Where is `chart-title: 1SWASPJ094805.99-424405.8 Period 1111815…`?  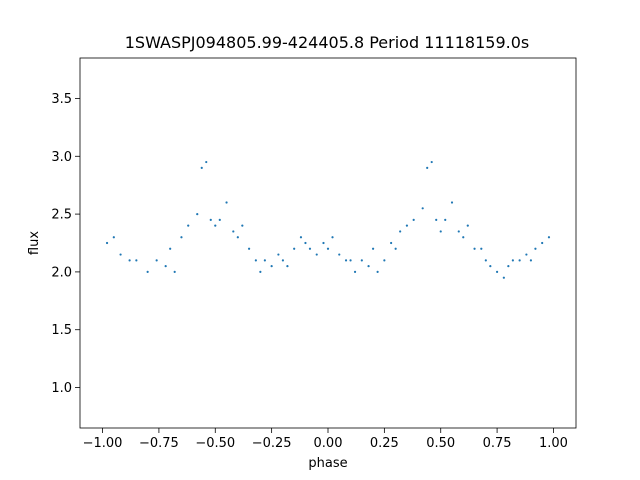 chart-title: 1SWASPJ094805.99-424405.8 Period 1111815… is located at coordinates (327, 42).